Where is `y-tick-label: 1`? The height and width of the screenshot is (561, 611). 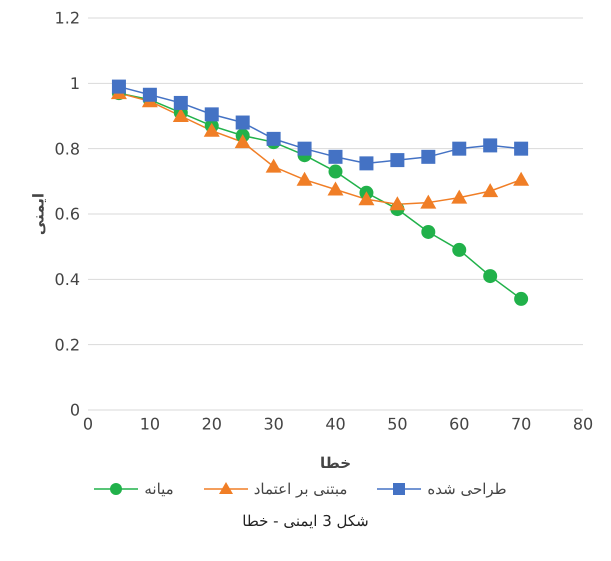
y-tick-label: 1 is located at coordinates (75, 84).